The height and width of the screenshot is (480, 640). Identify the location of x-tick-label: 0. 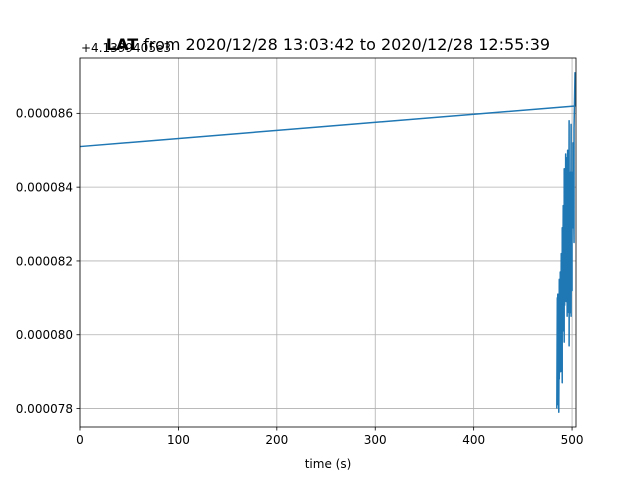
(80, 440).